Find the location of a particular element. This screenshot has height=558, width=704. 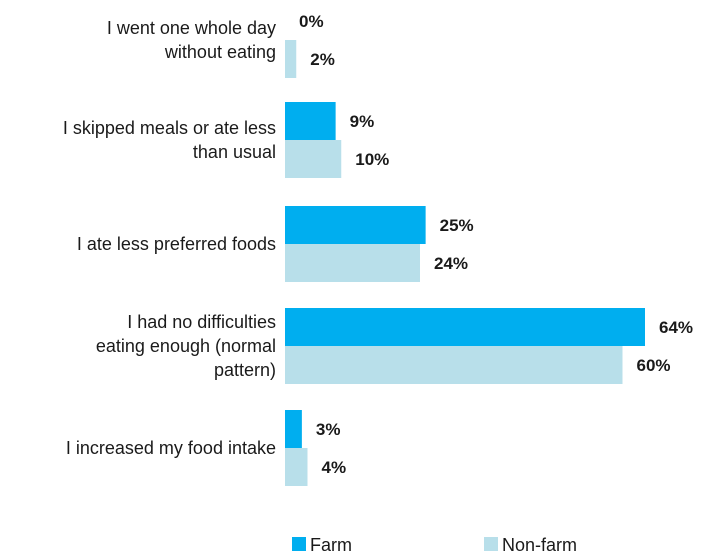

data-label: 60% is located at coordinates (654, 365).